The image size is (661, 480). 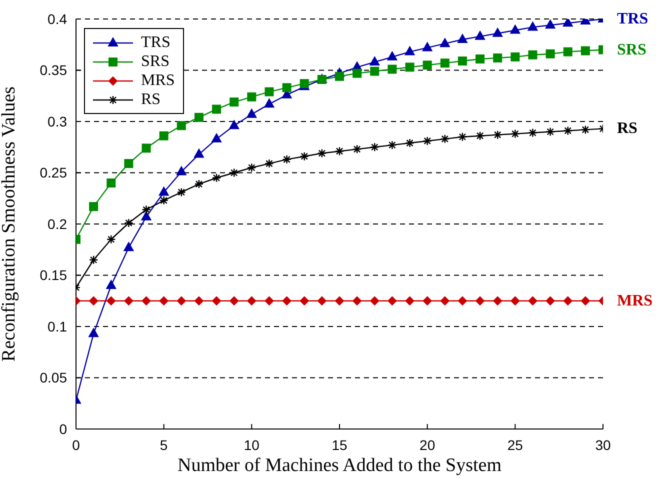 What do you see at coordinates (76, 444) in the screenshot?
I see `x-tick-label: 0` at bounding box center [76, 444].